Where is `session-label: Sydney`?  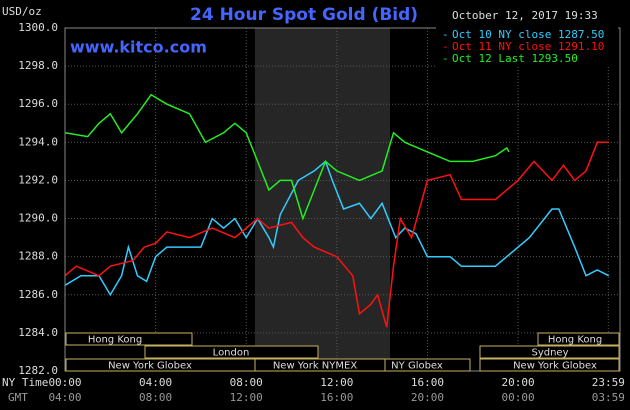 session-label: Sydney is located at coordinates (549, 353).